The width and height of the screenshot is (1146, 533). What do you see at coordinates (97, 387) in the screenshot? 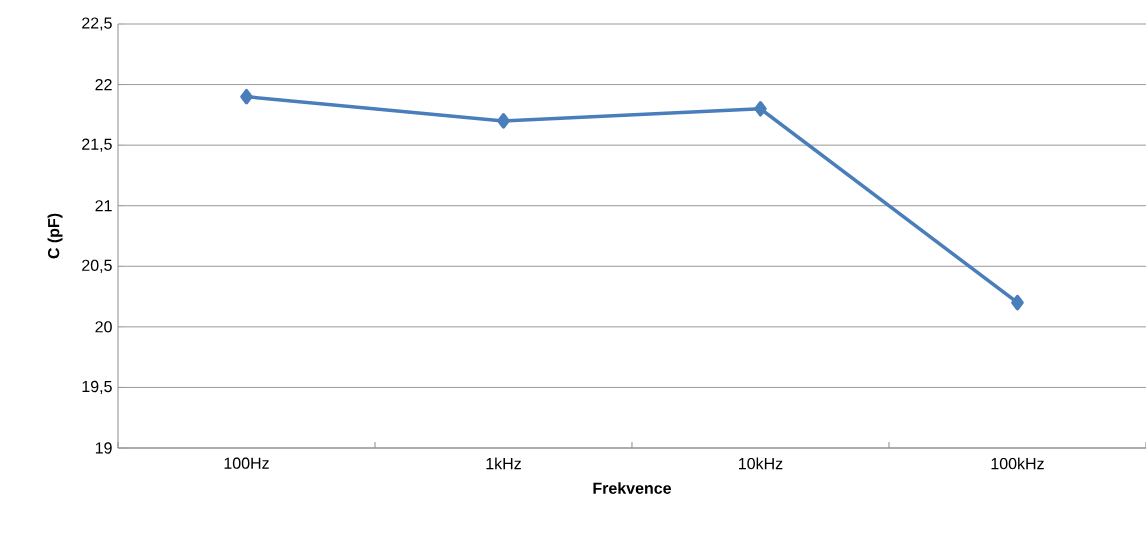
I see `y-tick-label: 19,5` at bounding box center [97, 387].